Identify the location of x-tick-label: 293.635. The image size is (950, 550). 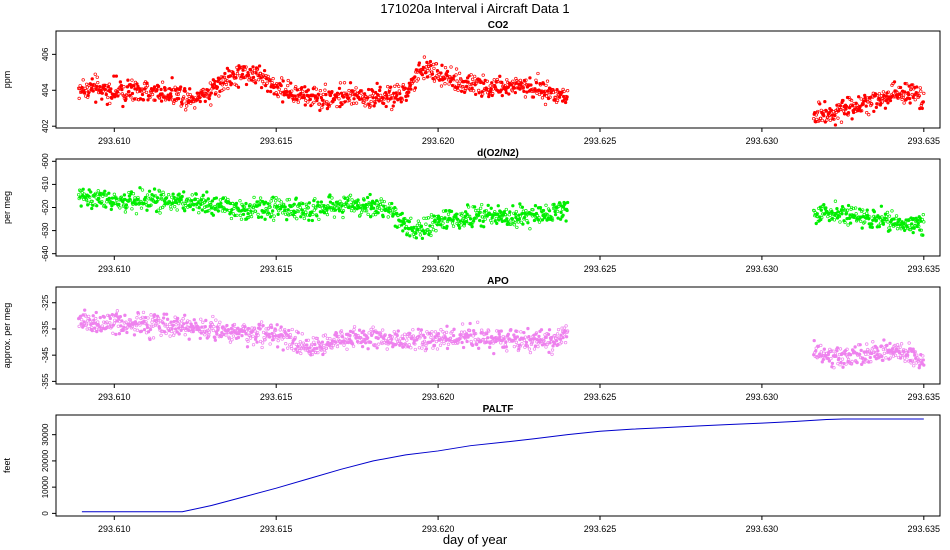
(924, 397).